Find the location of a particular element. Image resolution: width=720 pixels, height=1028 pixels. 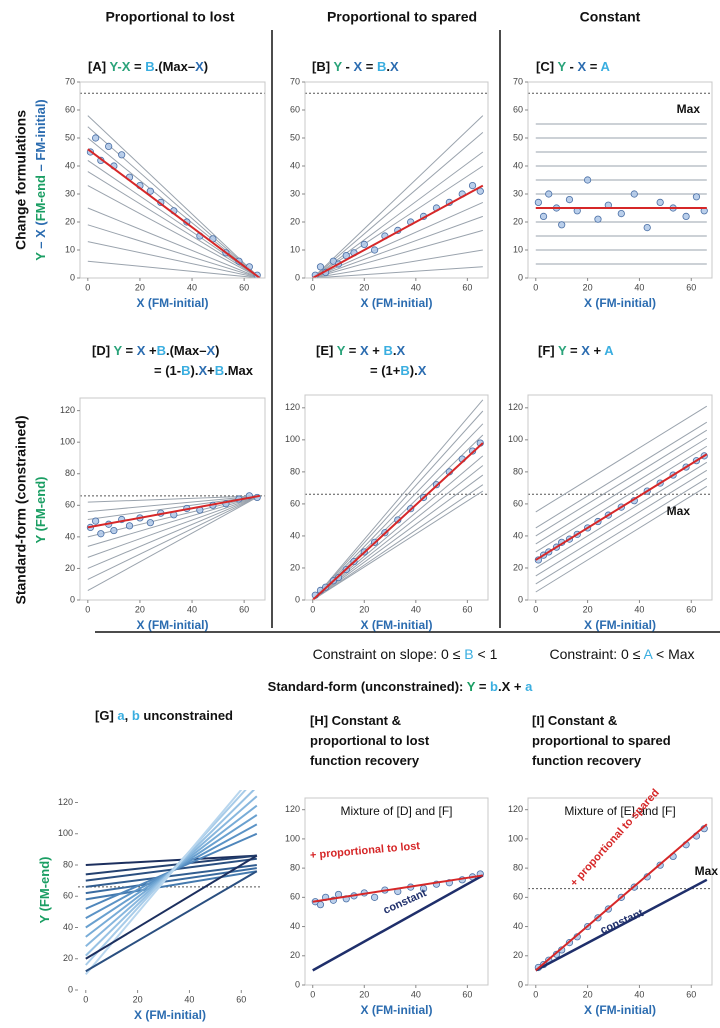

text-segment: < Max is located at coordinates (673, 654).